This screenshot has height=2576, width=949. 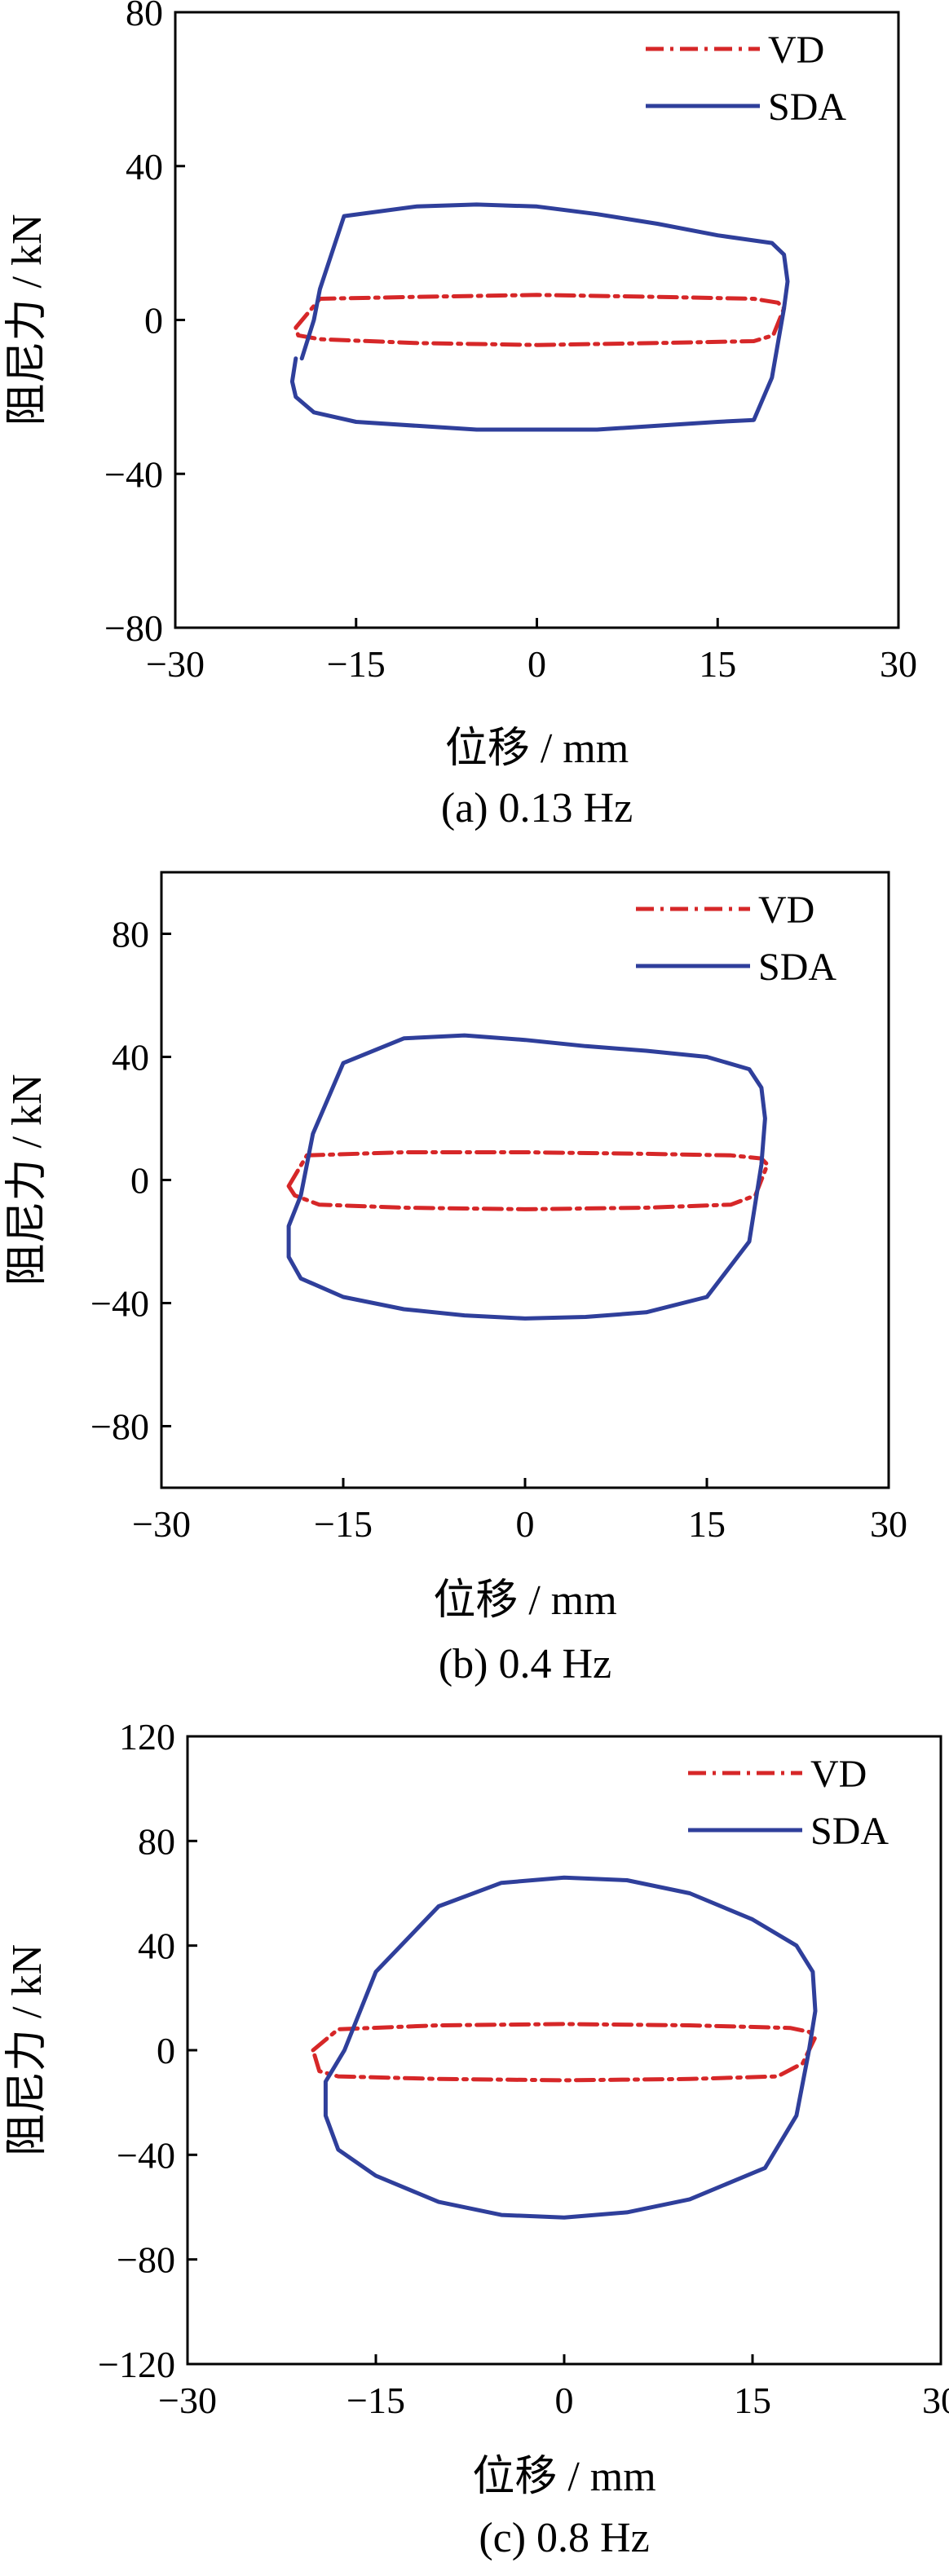 What do you see at coordinates (525, 1664) in the screenshot?
I see `panel-caption: (b) 0.4 Hz` at bounding box center [525, 1664].